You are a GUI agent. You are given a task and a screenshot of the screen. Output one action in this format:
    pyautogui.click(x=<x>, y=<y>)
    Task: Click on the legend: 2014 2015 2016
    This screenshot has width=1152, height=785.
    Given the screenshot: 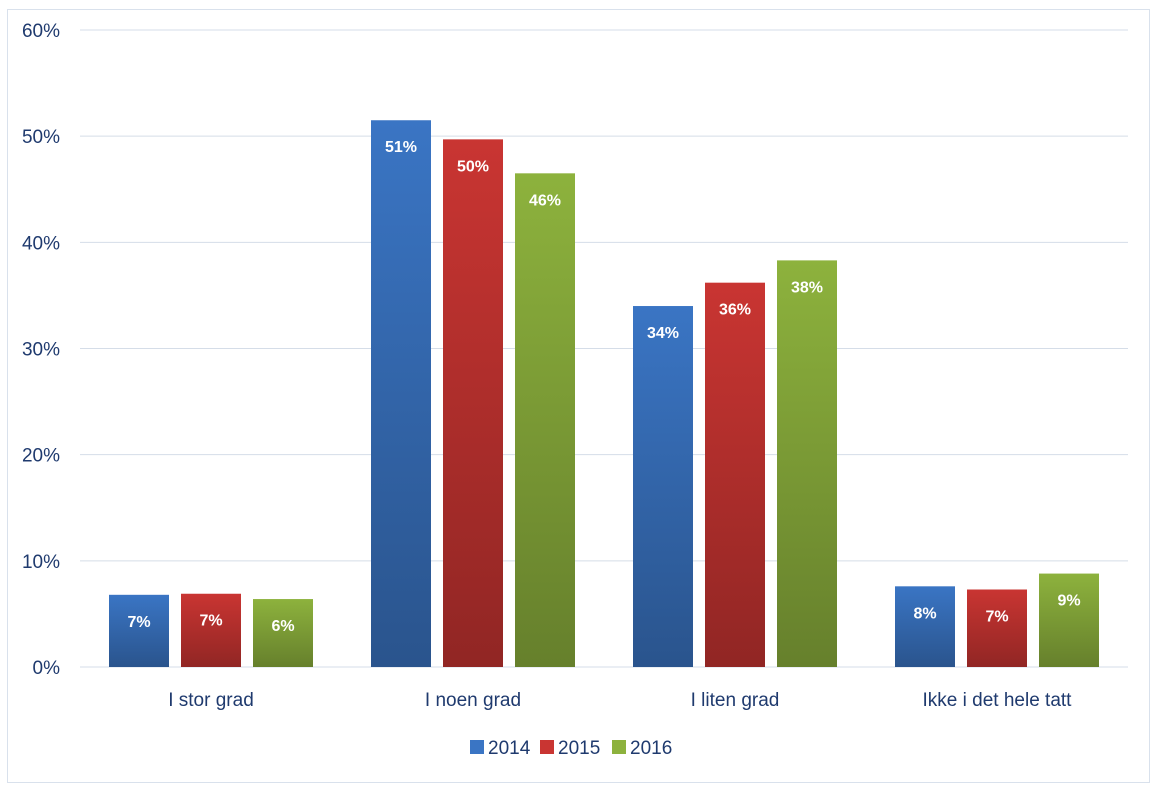 What is the action you would take?
    pyautogui.click(x=571, y=748)
    